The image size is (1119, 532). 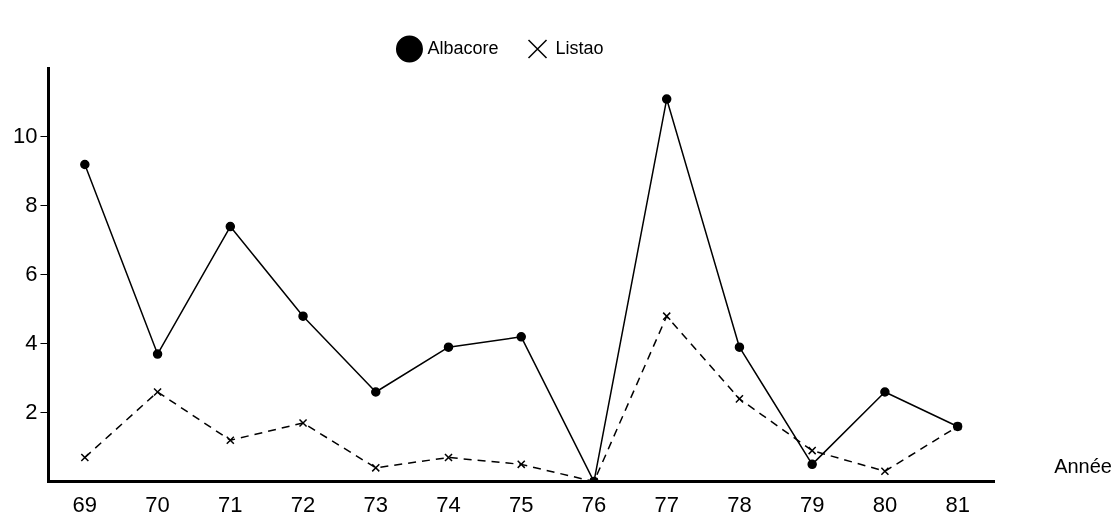 What do you see at coordinates (376, 504) in the screenshot?
I see `x-tick-label: 73` at bounding box center [376, 504].